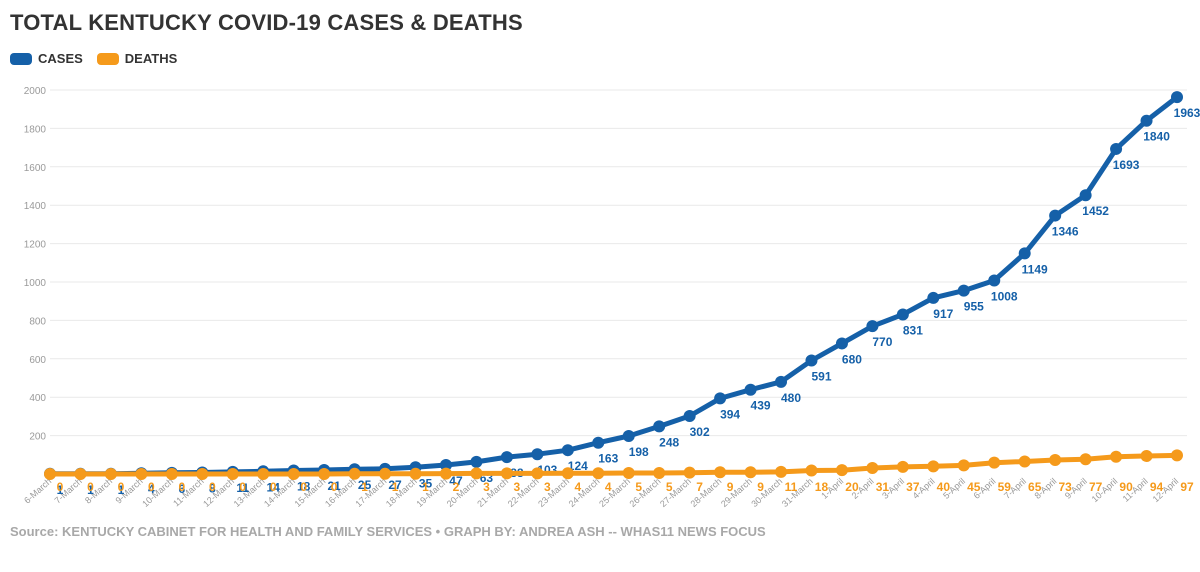 This screenshot has width=1200, height=572. I want to click on data-label-cases: 1963, so click(1187, 113).